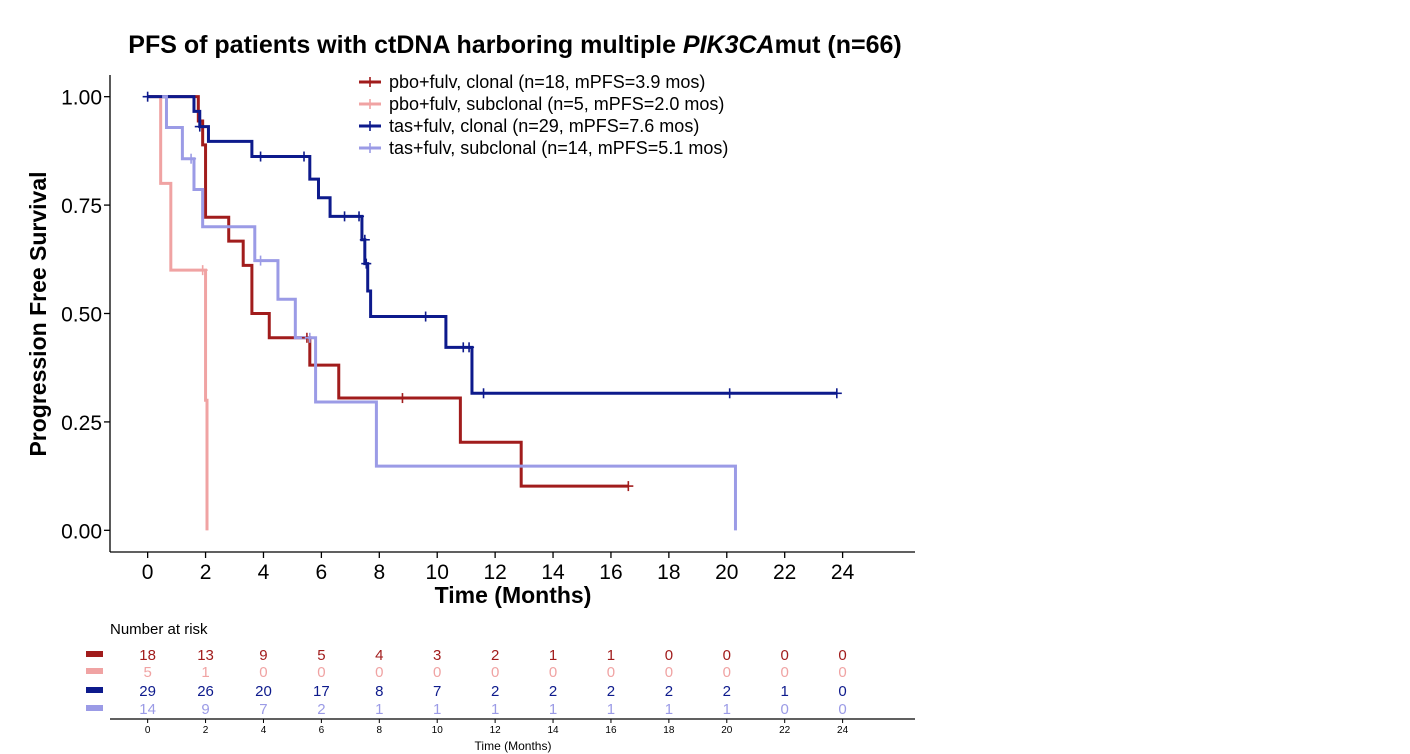 This screenshot has height=754, width=1410. What do you see at coordinates (263, 691) in the screenshot?
I see `risk-count: 20` at bounding box center [263, 691].